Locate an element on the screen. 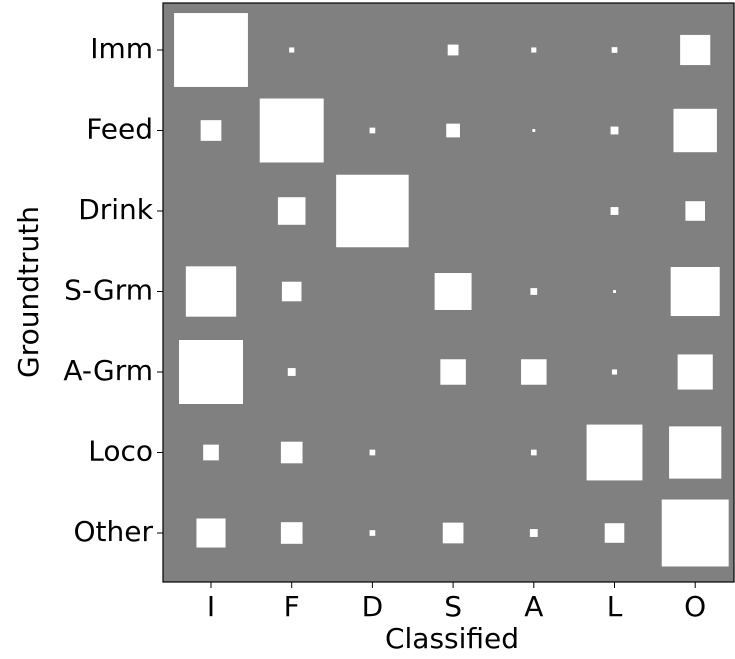 The image size is (735, 659). x-tick-label: I is located at coordinates (211, 606).